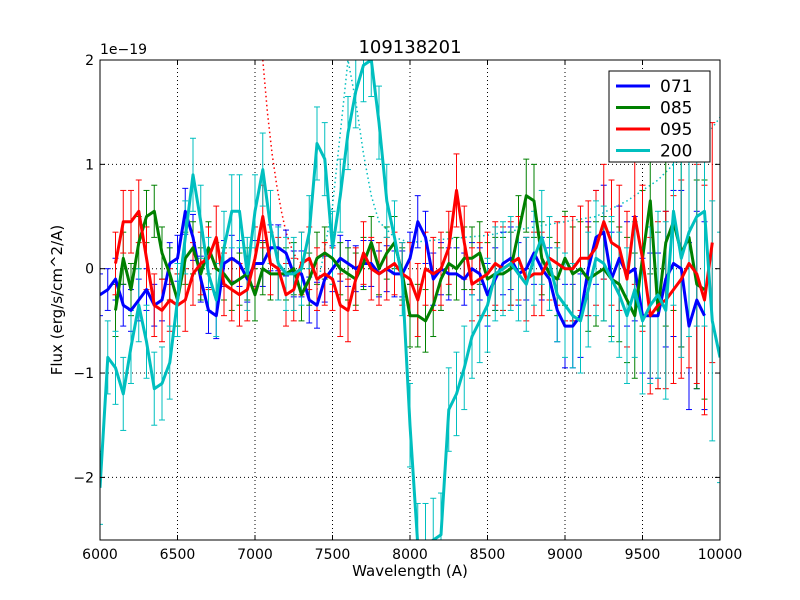 Image resolution: width=800 pixels, height=600 pixels. I want to click on y-axis-label: Flux (erg/s/cm^2/A), so click(57, 300).